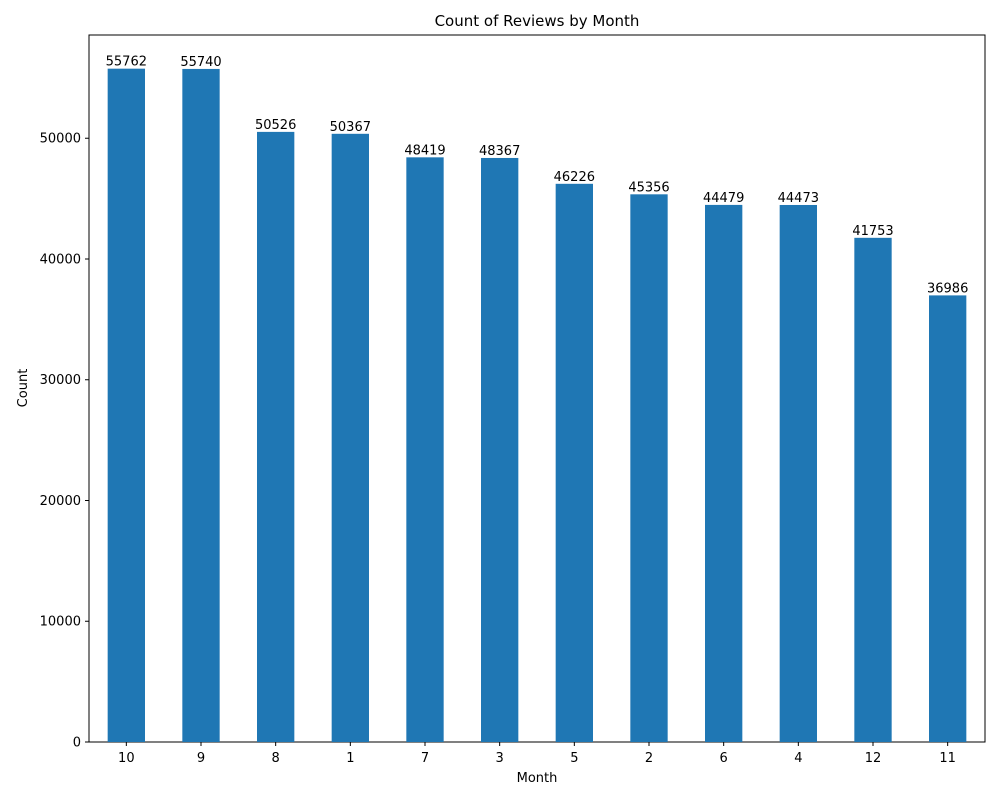 Image resolution: width=1000 pixels, height=804 pixels. I want to click on bar-value-label: 48367, so click(499, 151).